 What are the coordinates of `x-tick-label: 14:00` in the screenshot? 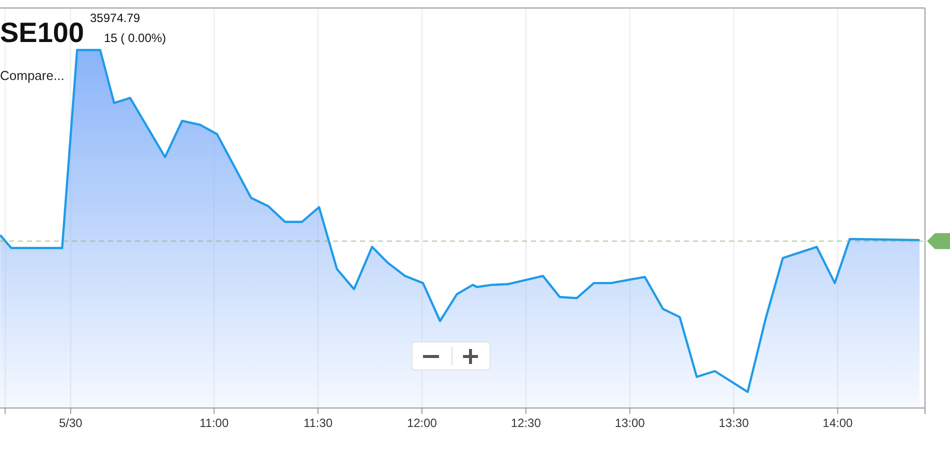 It's located at (838, 423).